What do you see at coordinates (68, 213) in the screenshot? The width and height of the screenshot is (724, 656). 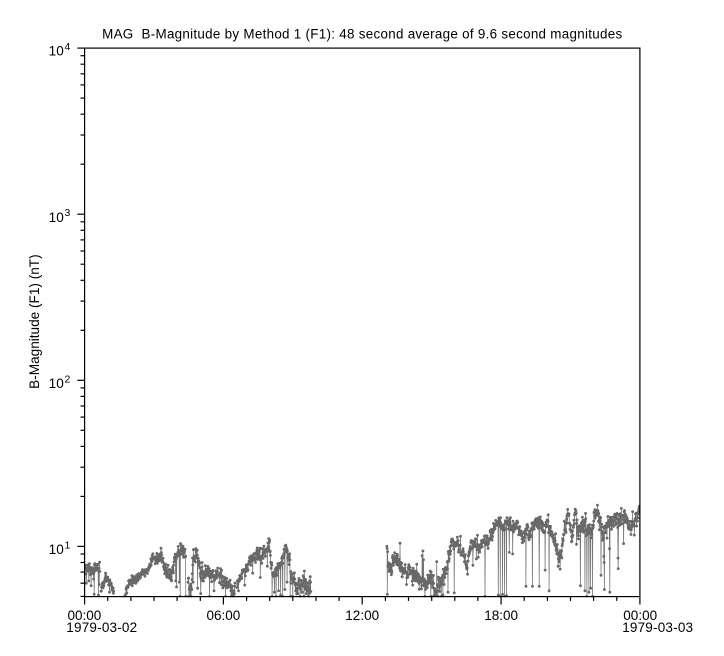 I see `svg-text: 3` at bounding box center [68, 213].